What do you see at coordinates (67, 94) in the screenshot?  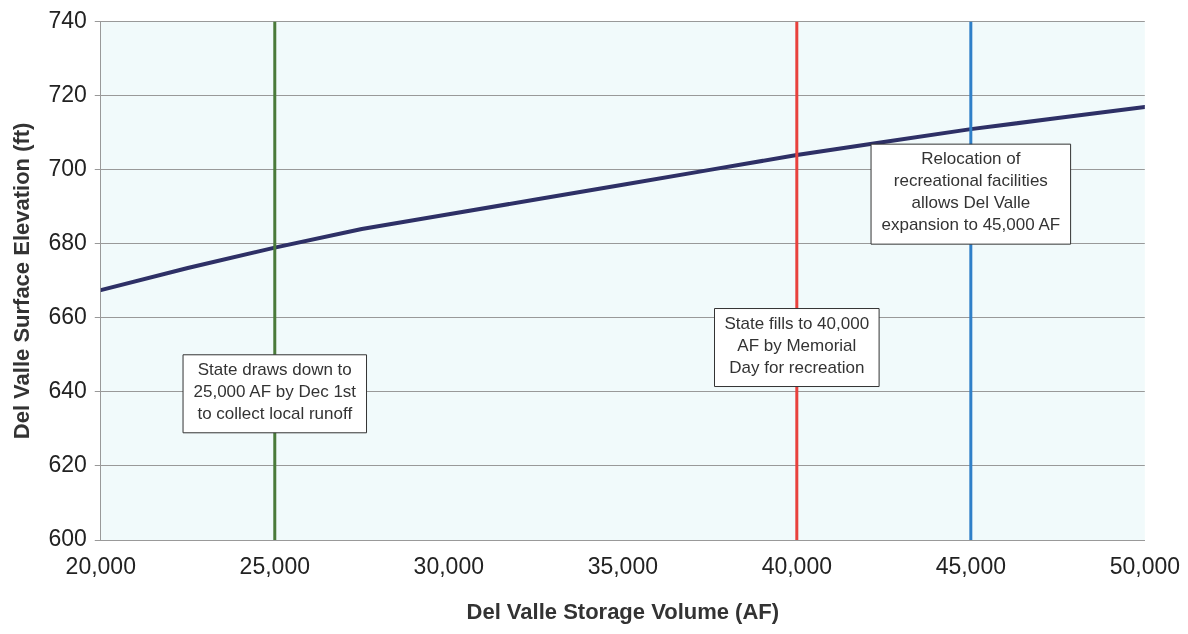 I see `y-tick-label: 720` at bounding box center [67, 94].